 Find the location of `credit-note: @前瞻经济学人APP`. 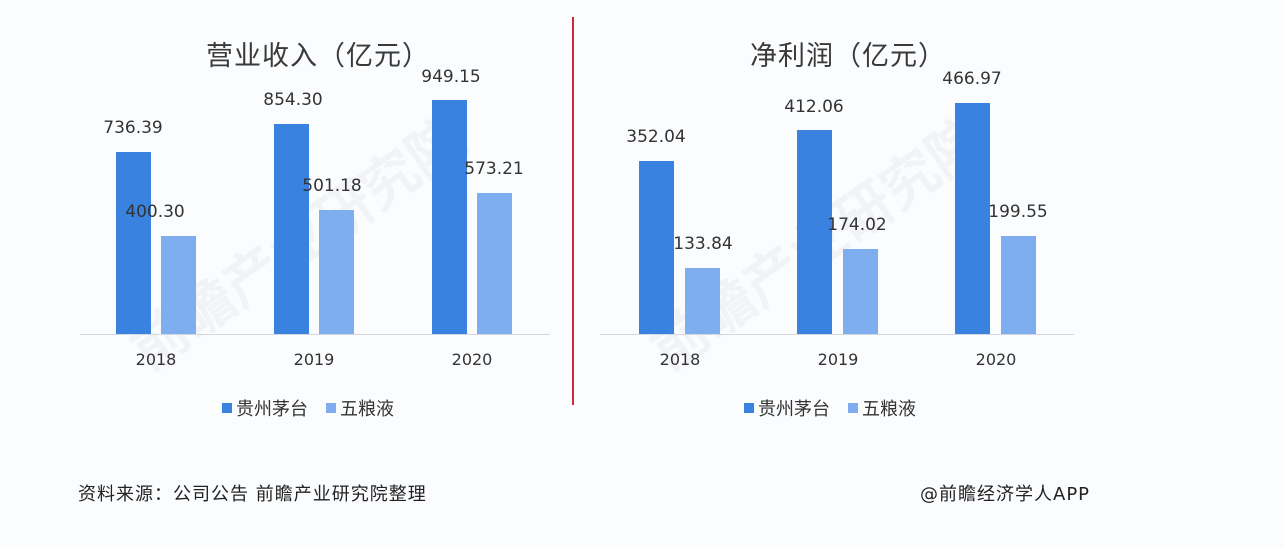

credit-note: @前瞻经济学人APP is located at coordinates (1005, 494).